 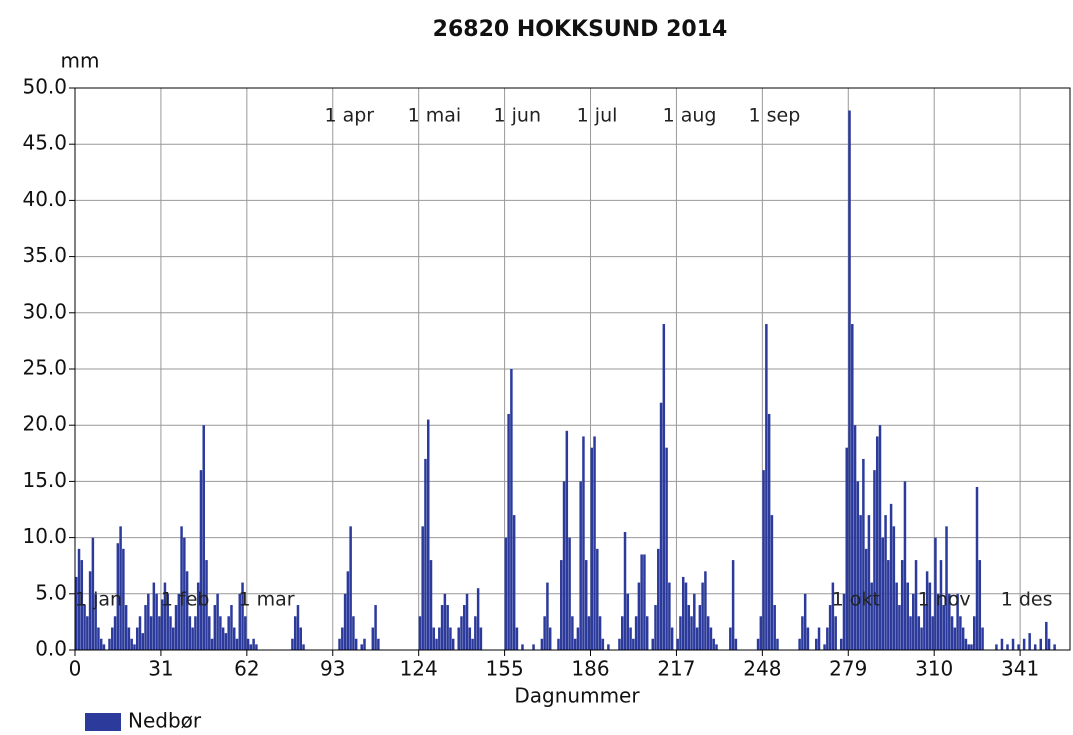 I want to click on month-marker: 1 mar, so click(x=267, y=600).